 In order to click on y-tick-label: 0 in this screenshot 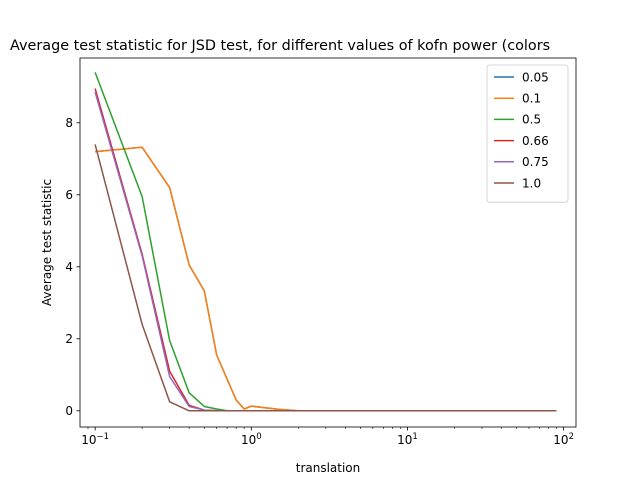, I will do `click(69, 411)`.